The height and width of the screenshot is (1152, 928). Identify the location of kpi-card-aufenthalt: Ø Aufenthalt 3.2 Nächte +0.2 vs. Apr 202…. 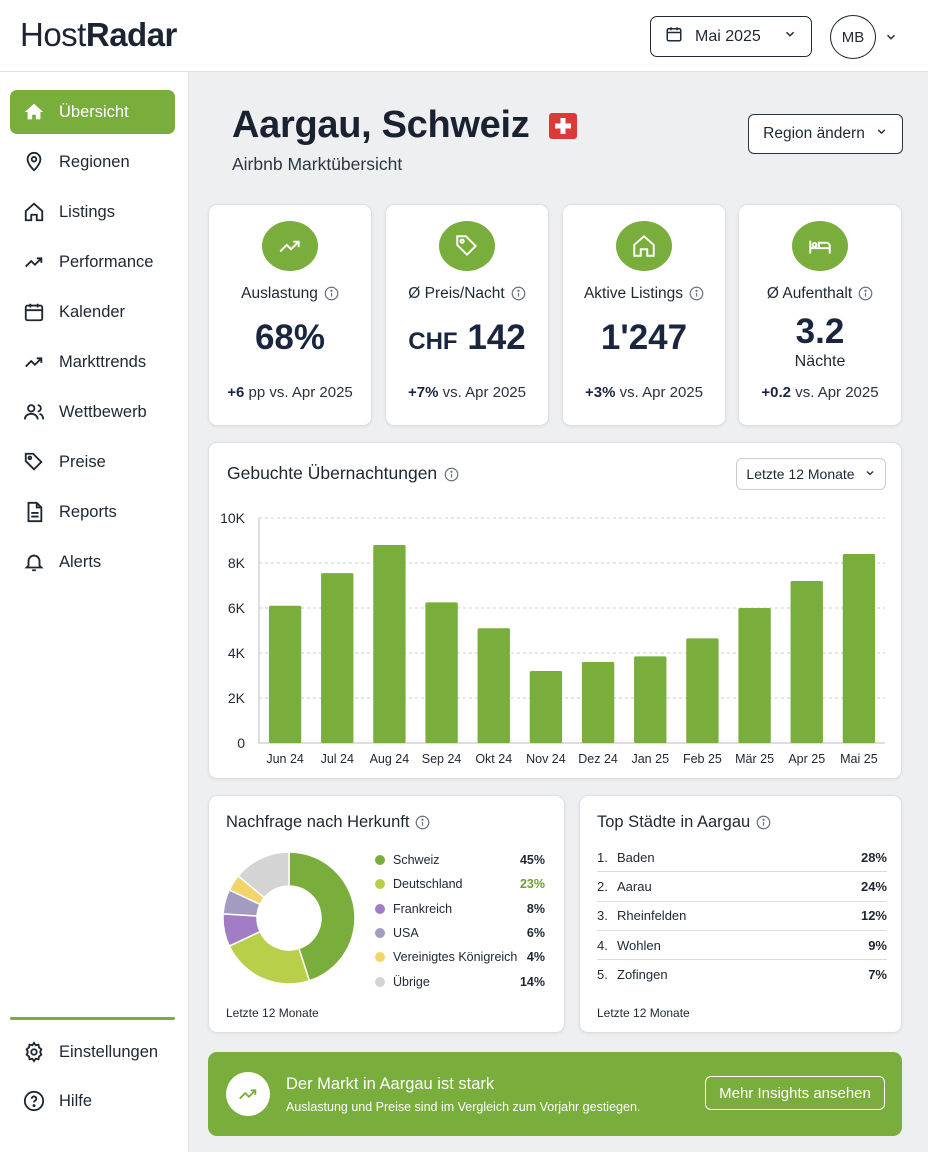
(820, 315).